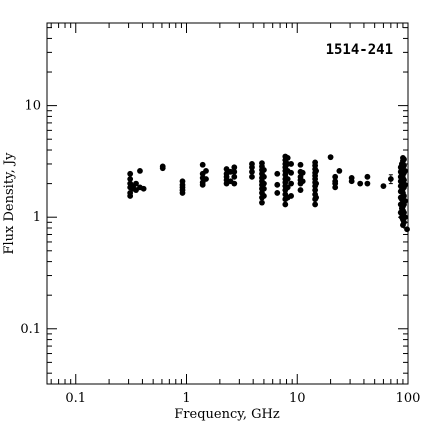 This screenshot has width=431, height=431. Describe the element at coordinates (186, 398) in the screenshot. I see `x-tick-label: 1` at that location.